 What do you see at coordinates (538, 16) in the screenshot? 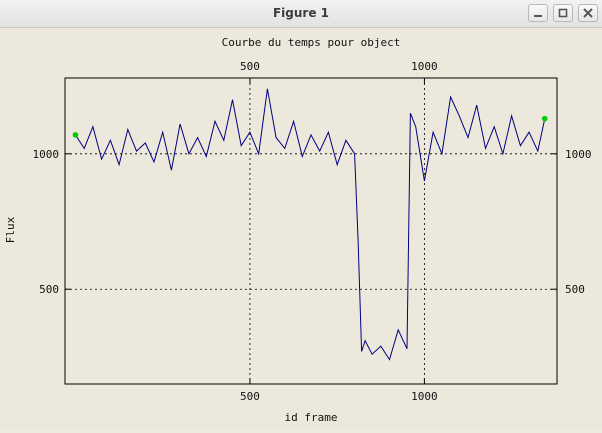
I see `minimize-icon` at bounding box center [538, 16].